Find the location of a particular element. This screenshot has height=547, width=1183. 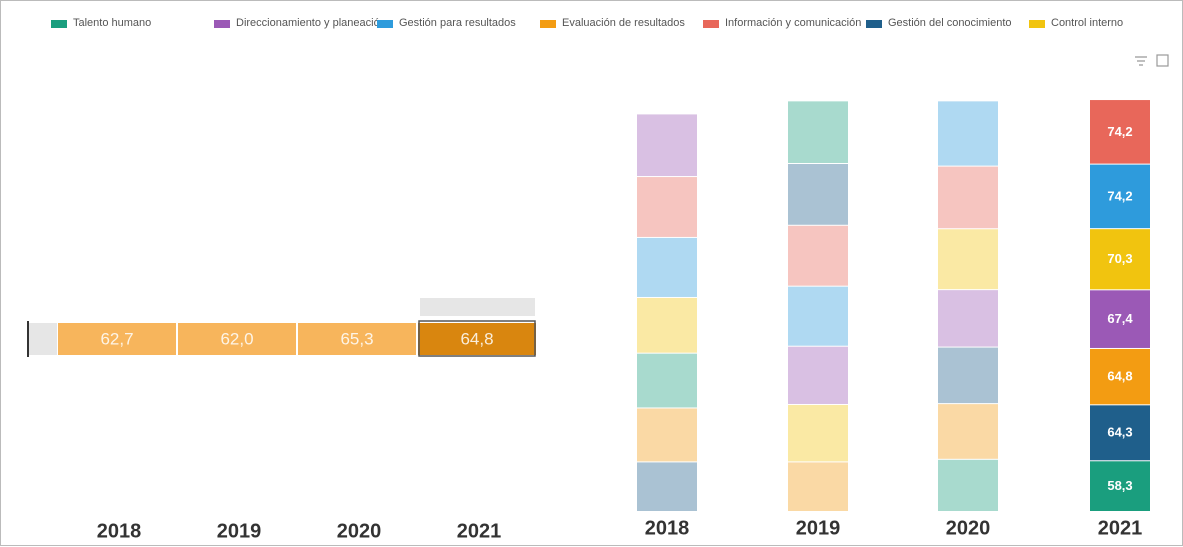

legend-label: Evaluación de resultados is located at coordinates (623, 23).